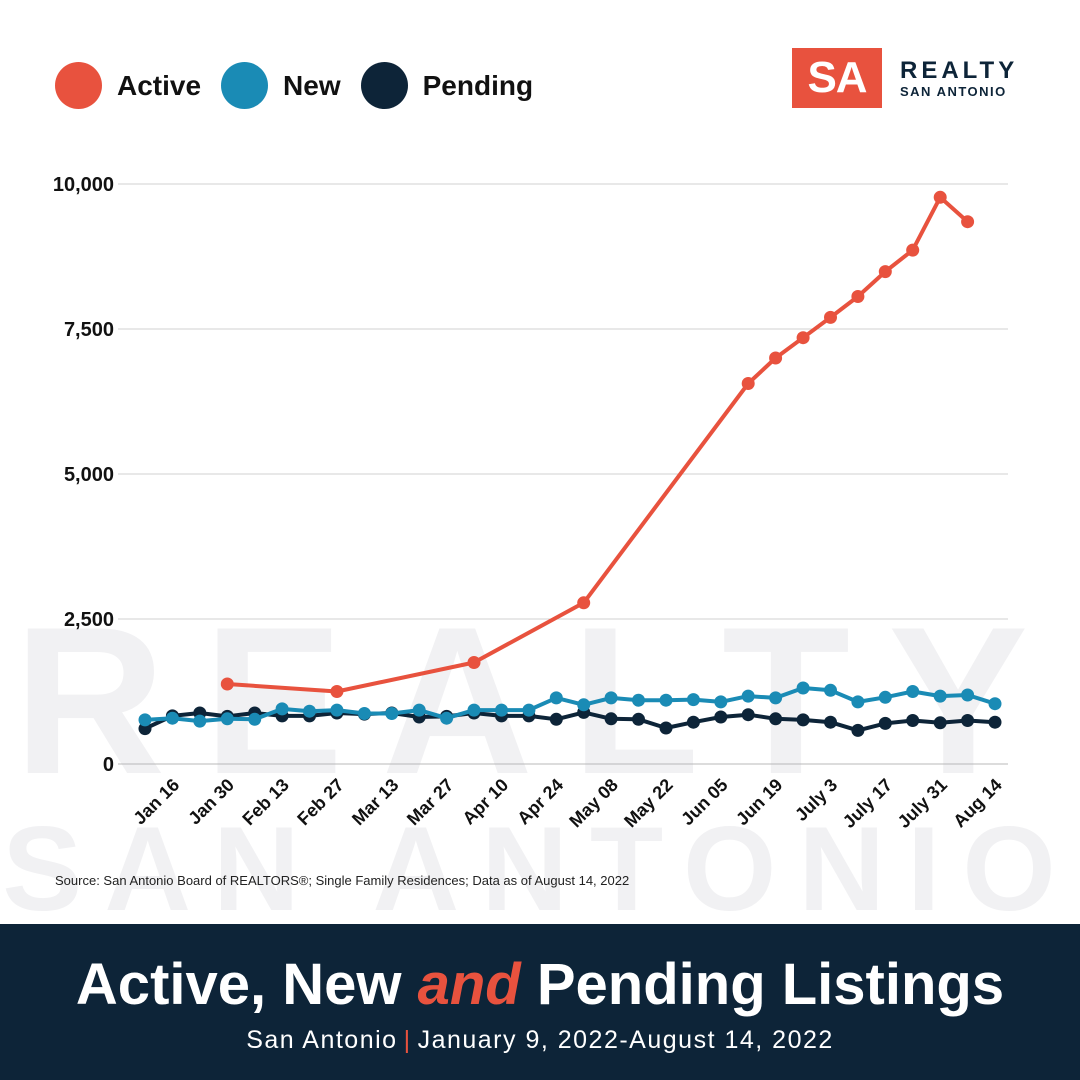 This screenshot has height=1080, width=1080. I want to click on legend-label-pending: Pending, so click(478, 85).